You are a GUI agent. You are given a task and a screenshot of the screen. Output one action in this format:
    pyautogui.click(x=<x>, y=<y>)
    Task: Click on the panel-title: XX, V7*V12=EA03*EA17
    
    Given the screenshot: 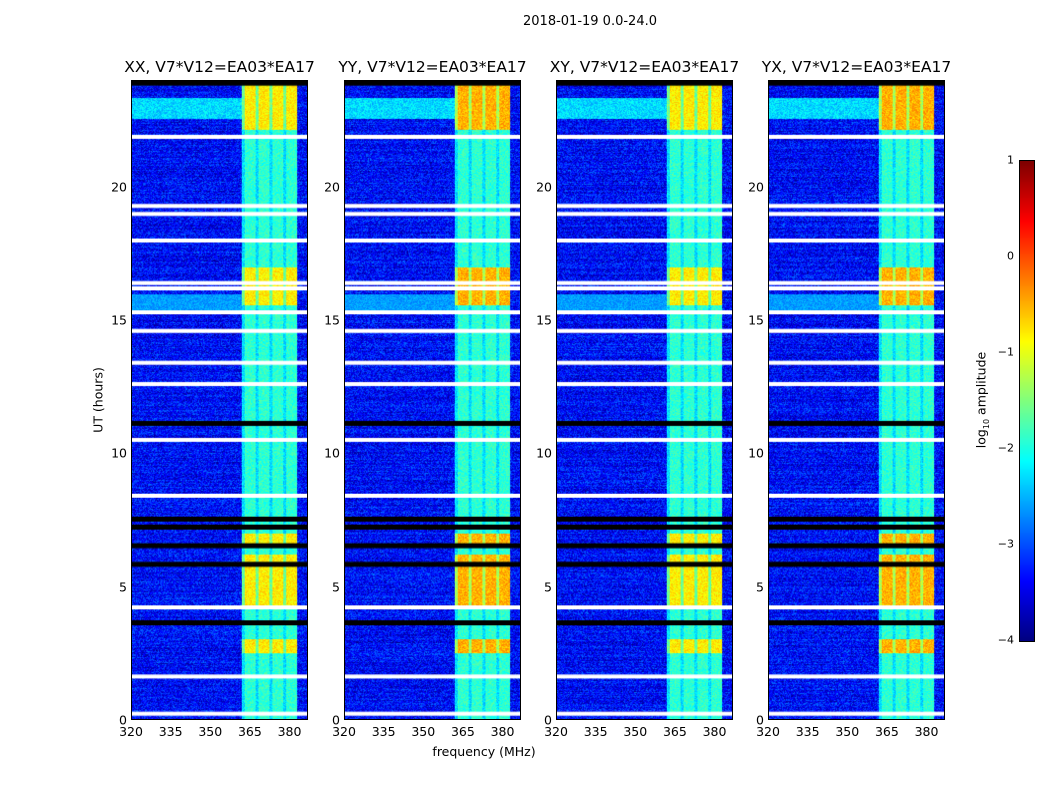 What is the action you would take?
    pyautogui.click(x=219, y=67)
    